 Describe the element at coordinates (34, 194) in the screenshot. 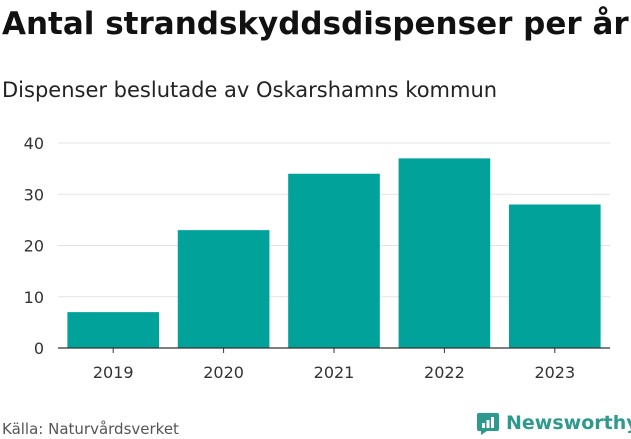

I see `y-tick-label: 30` at that location.